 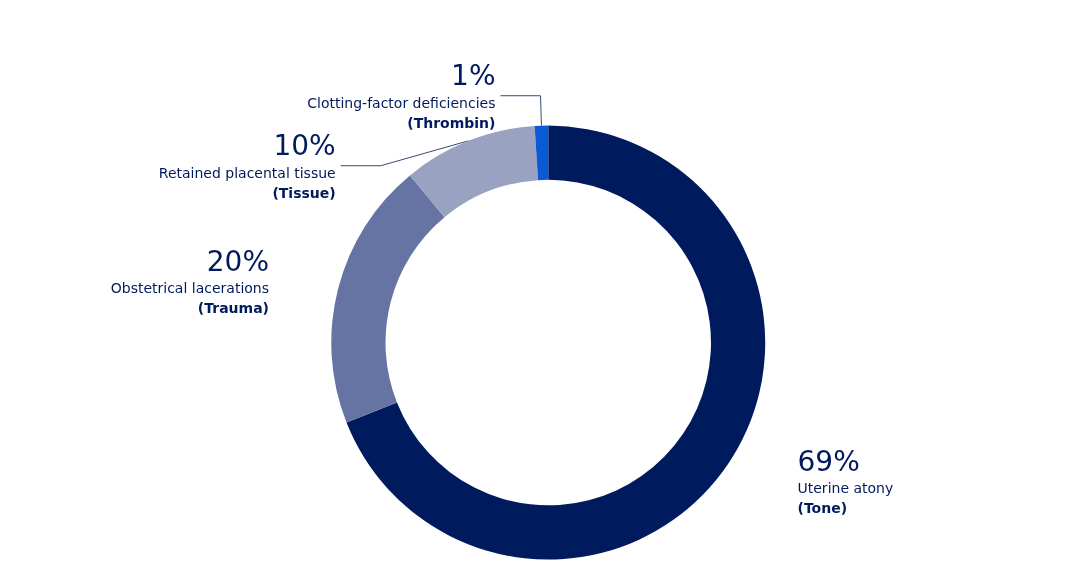 I want to click on slice-label: Obstetrical lacerations (Trauma), so click(x=190, y=298).